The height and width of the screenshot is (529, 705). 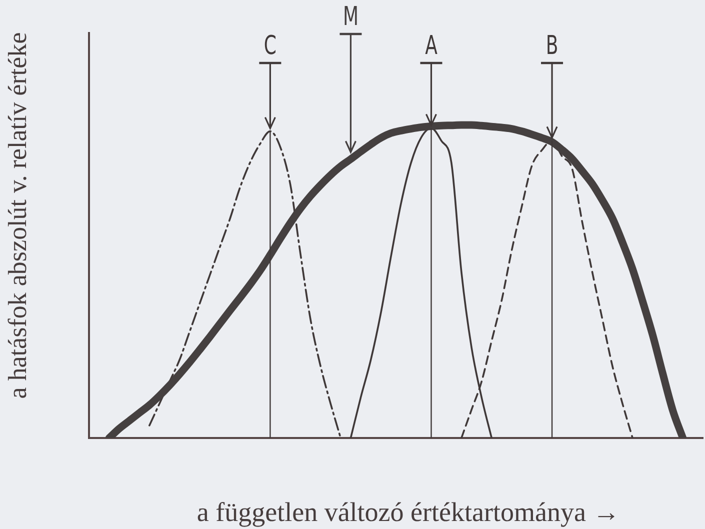 What do you see at coordinates (17, 215) in the screenshot?
I see `y-axis-title: a hatásfok abszolút v. relatív értéke` at bounding box center [17, 215].